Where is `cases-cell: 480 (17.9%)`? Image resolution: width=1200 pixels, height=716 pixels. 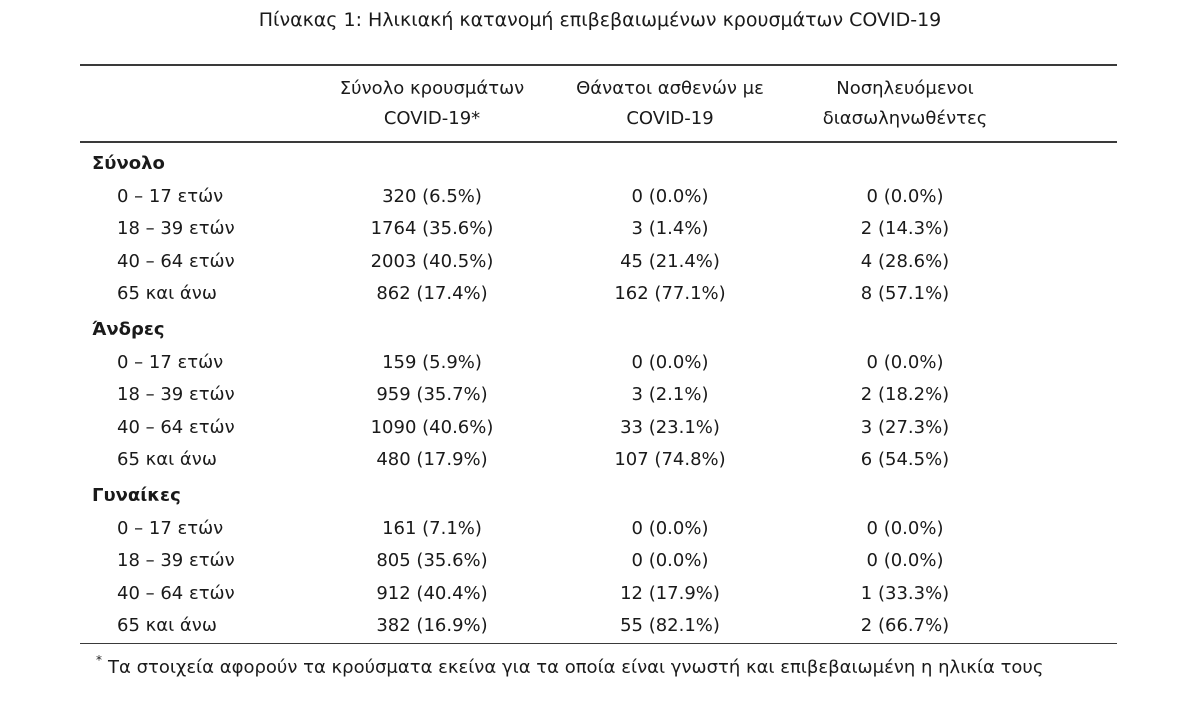 cases-cell: 480 (17.9%) is located at coordinates (432, 459).